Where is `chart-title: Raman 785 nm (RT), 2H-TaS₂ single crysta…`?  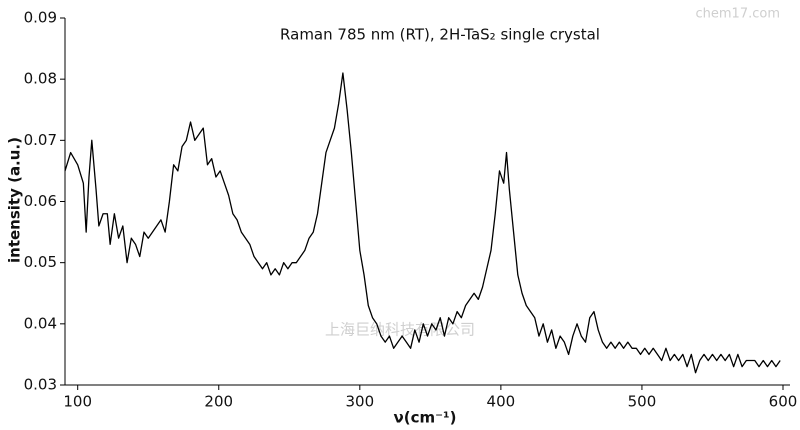
chart-title: Raman 785 nm (RT), 2H-TaS₂ single crysta… is located at coordinates (440, 35).